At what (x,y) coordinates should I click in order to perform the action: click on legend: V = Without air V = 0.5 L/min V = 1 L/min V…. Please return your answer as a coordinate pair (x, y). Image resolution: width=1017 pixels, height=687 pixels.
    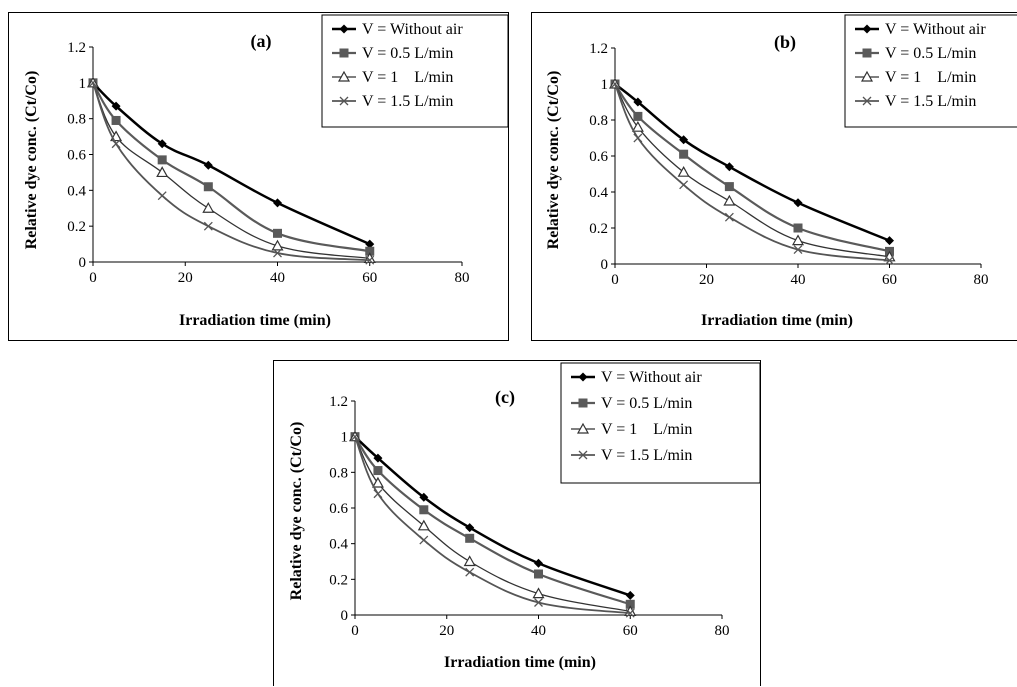
    Looking at the image, I should click on (660, 423).